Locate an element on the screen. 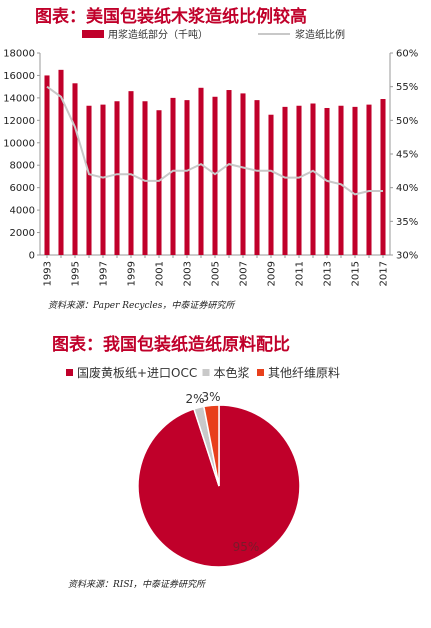  y-tick-label: 18000 is located at coordinates (19, 54).